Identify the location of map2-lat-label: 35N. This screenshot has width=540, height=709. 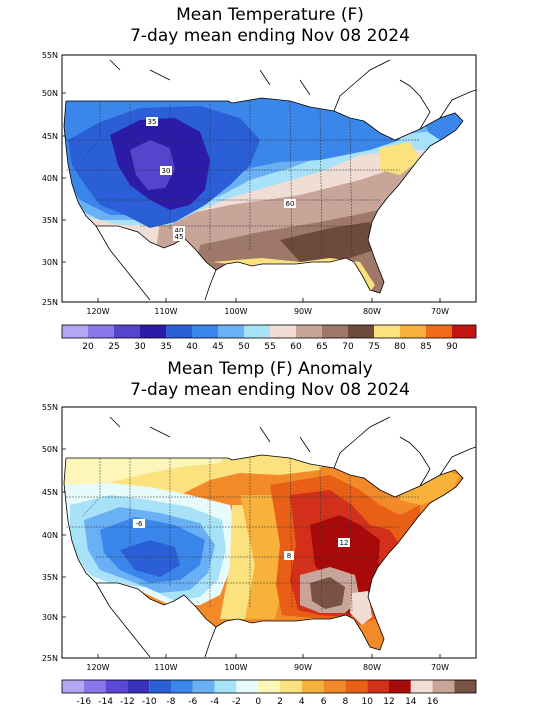
(50, 577).